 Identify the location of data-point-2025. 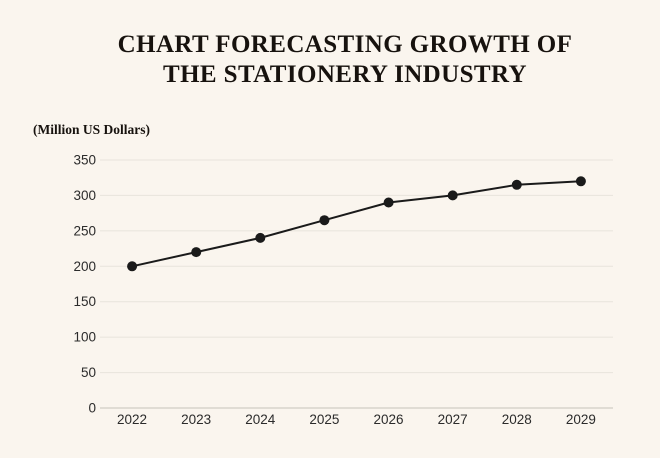
(324, 220).